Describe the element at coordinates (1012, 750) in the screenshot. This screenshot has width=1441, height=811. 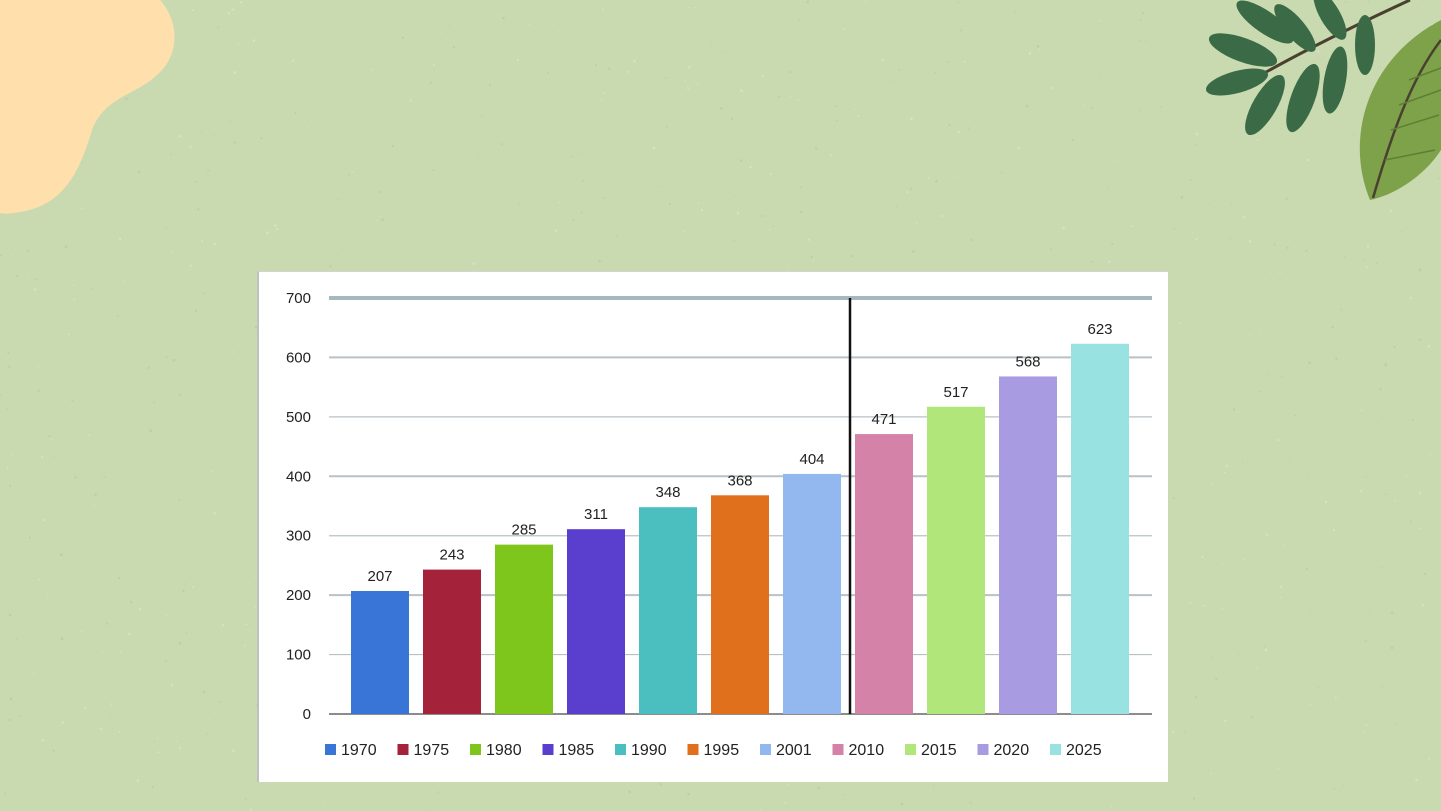
I see `legend-label: 2020` at that location.